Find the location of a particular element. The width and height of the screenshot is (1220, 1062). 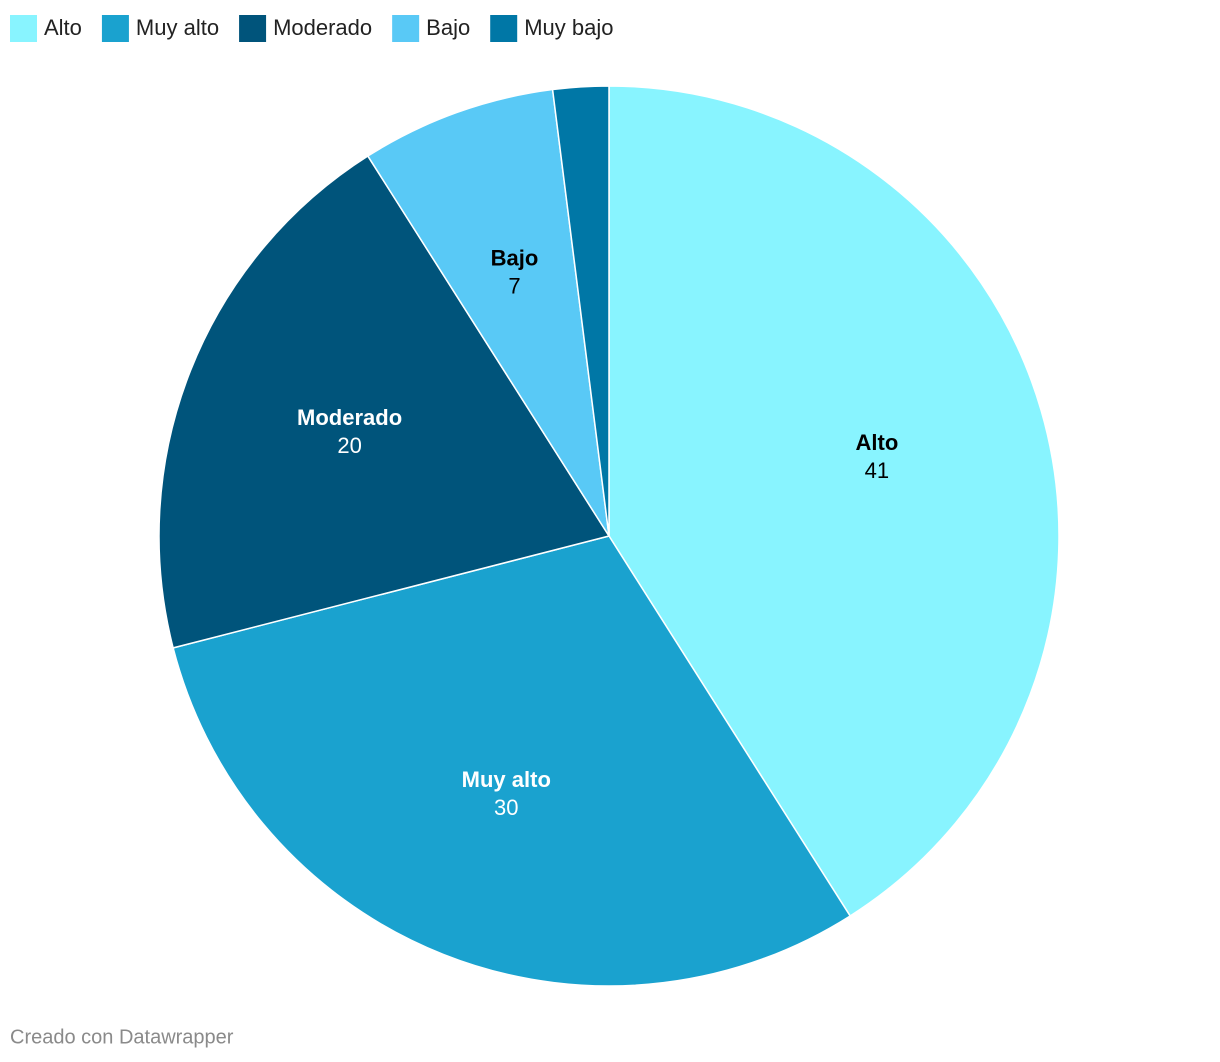

slice-name: Muy alto is located at coordinates (506, 779).